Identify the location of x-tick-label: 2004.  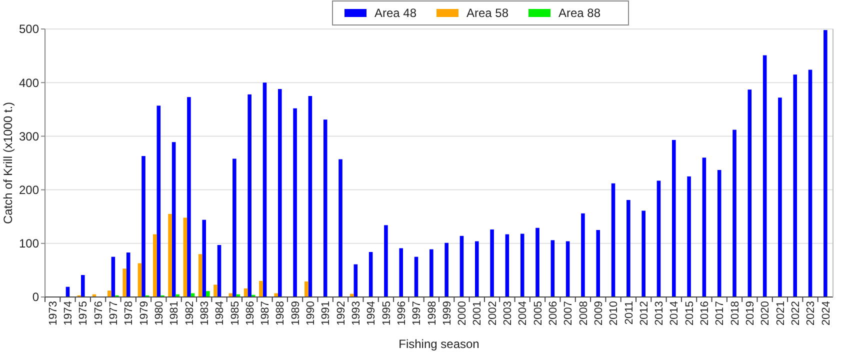
(523, 313).